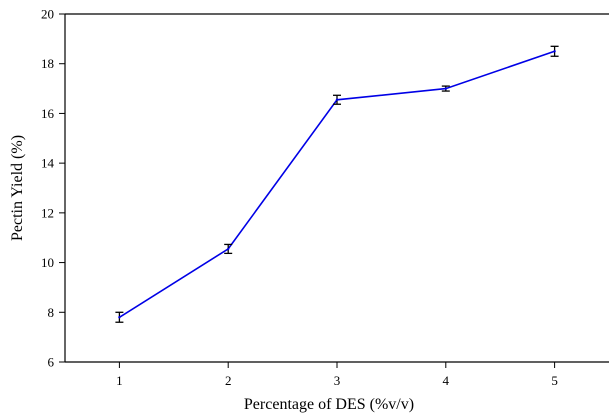 The width and height of the screenshot is (609, 415). I want to click on x-tick-label: 1, so click(119, 380).